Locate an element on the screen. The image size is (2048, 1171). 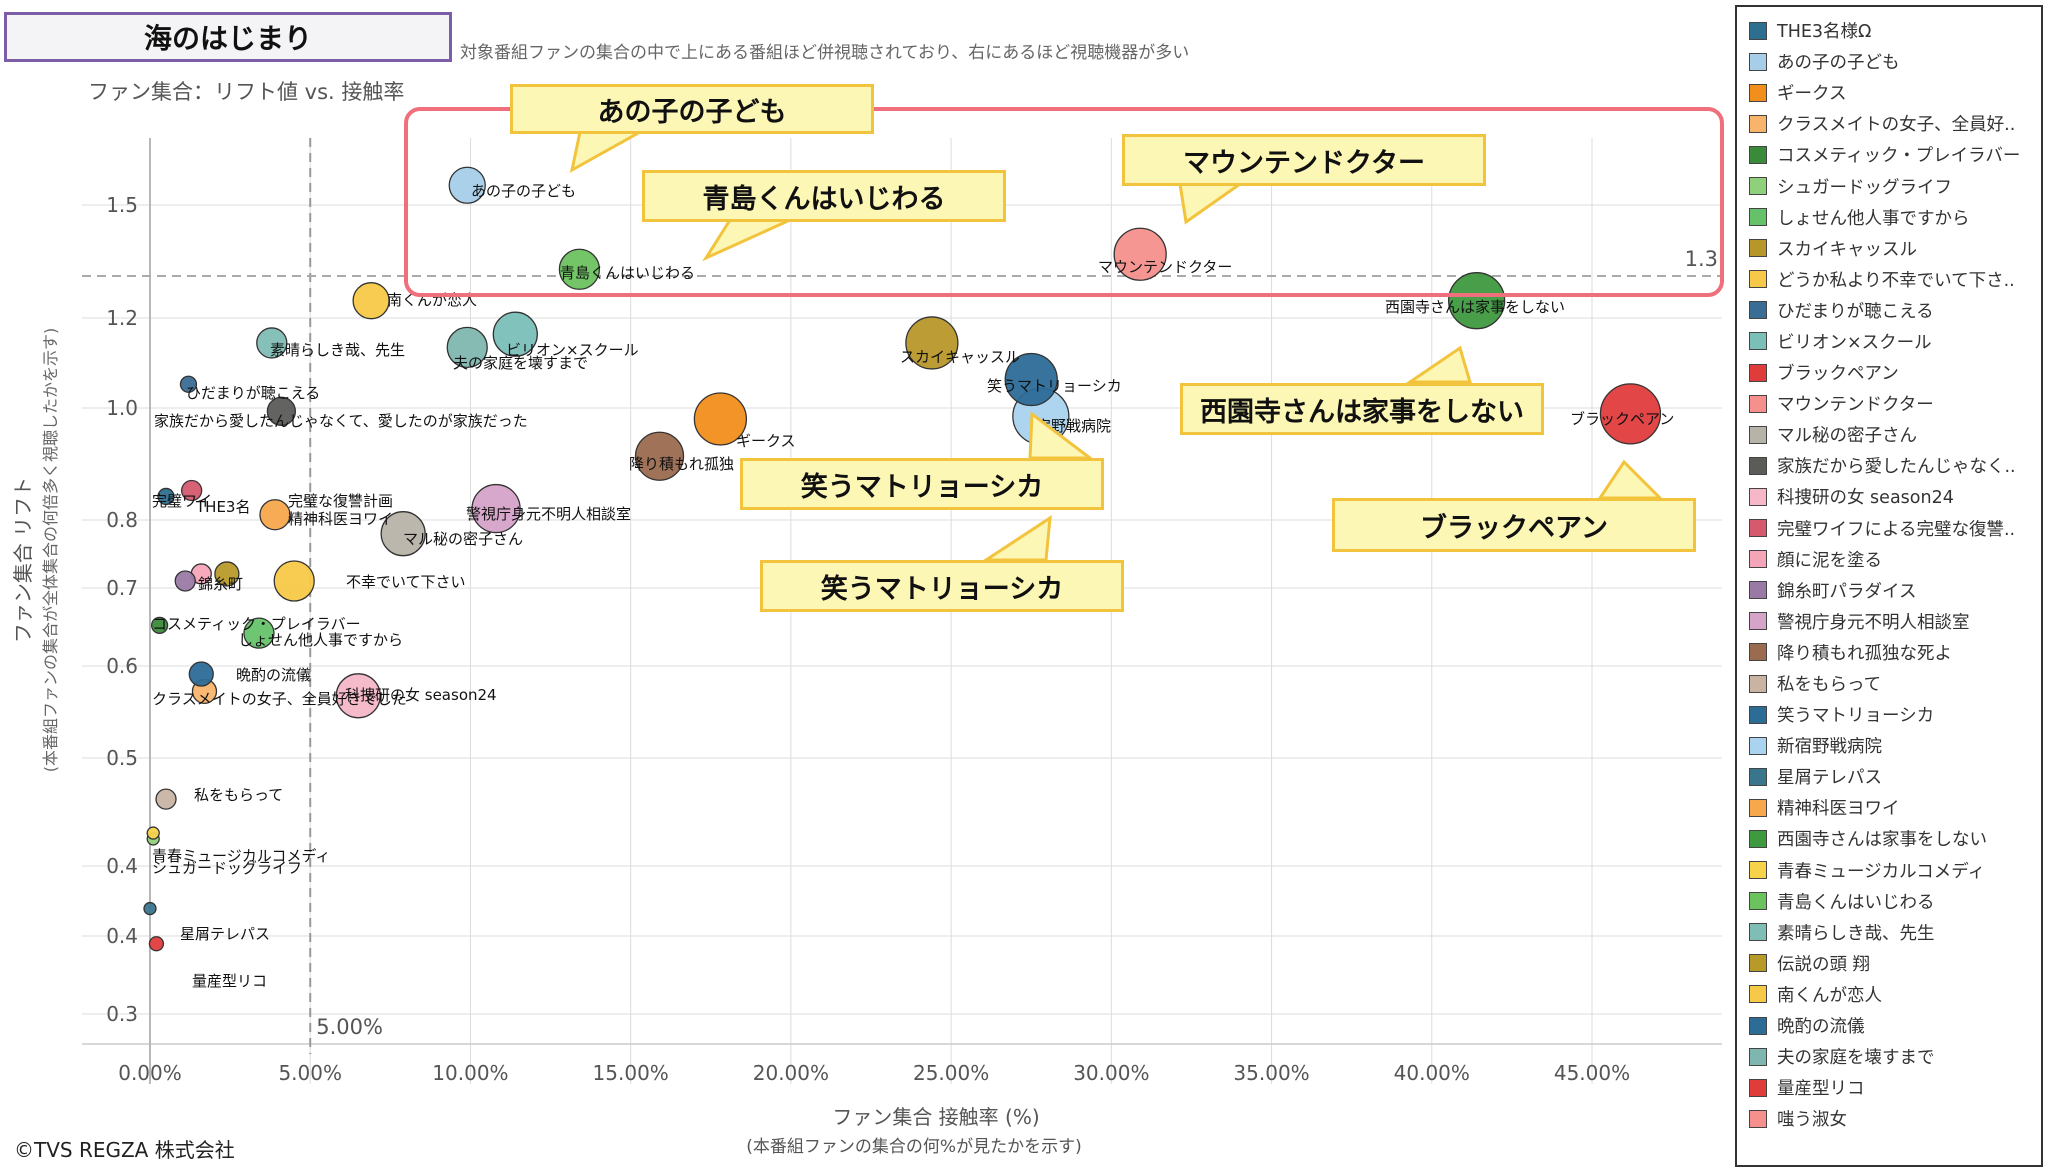
legend-label: スカイキャッスル is located at coordinates (1847, 249).